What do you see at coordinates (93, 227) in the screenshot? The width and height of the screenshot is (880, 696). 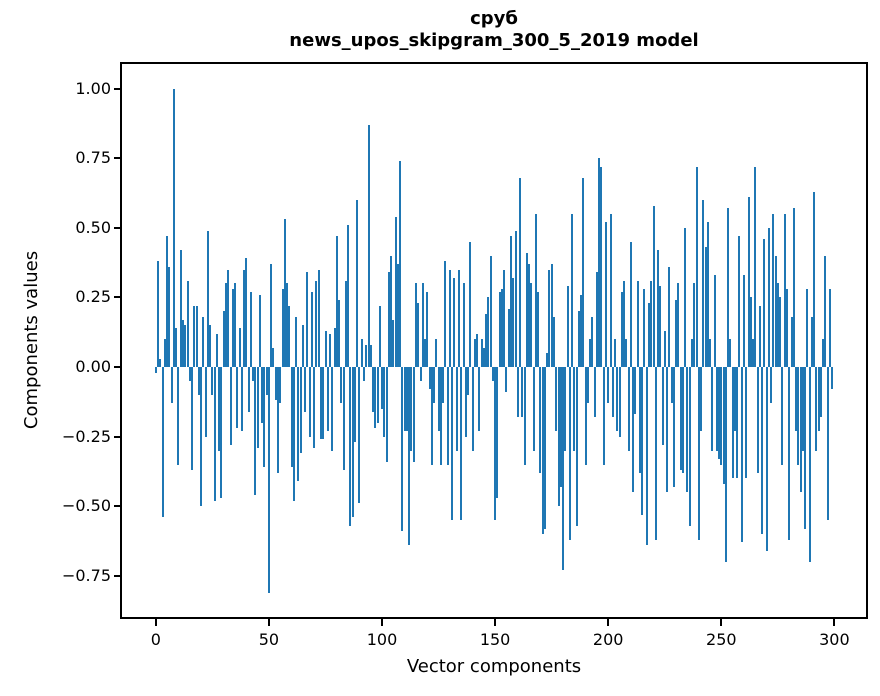 I see `y-tick-label: 0.50` at bounding box center [93, 227].